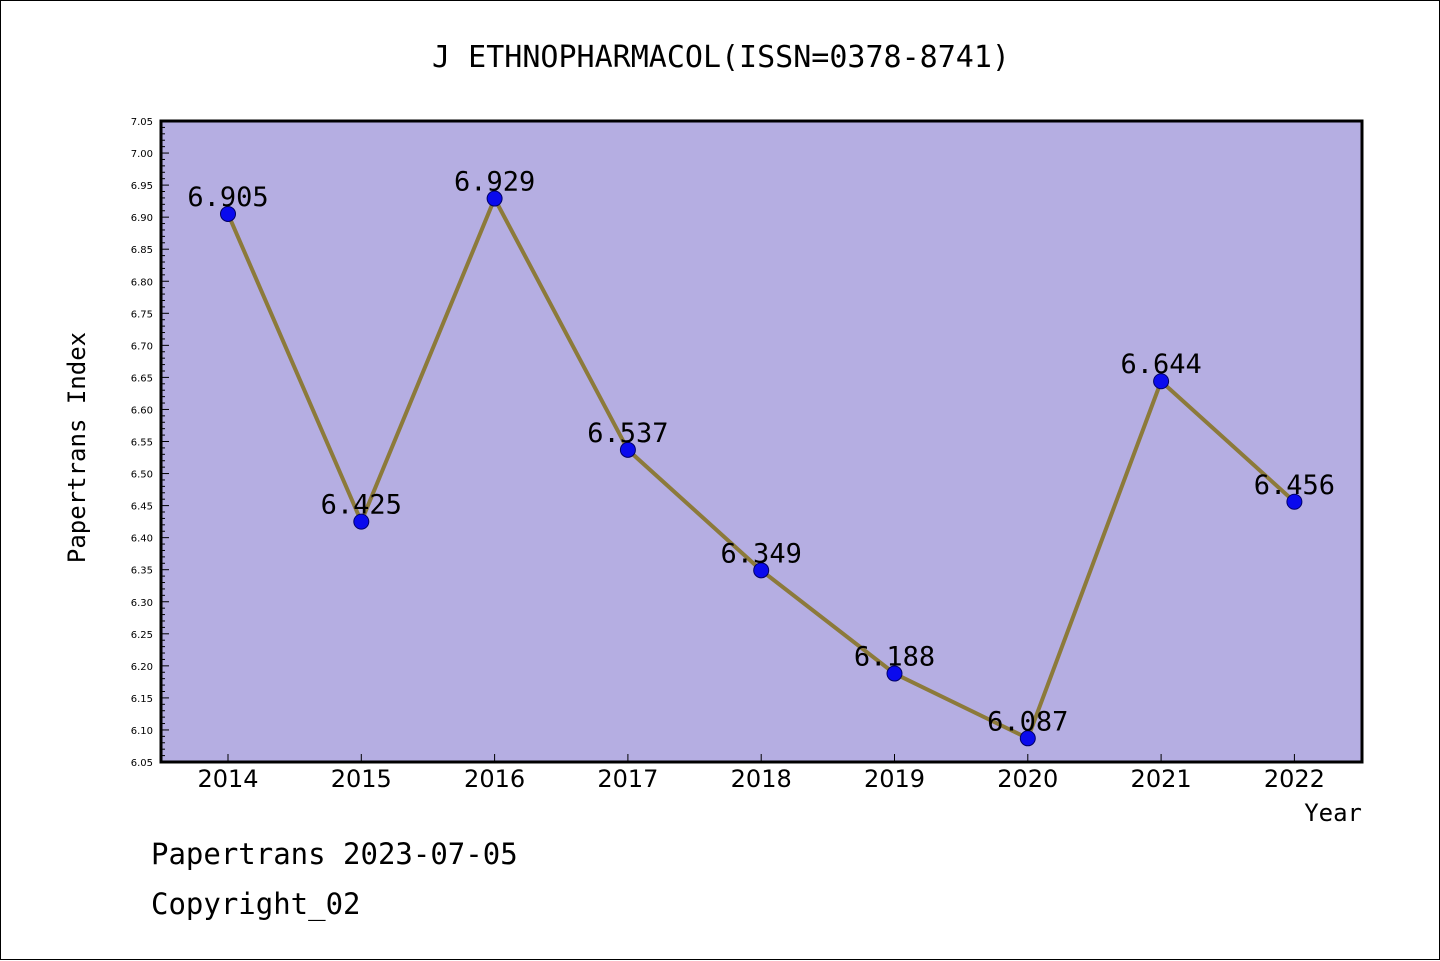  What do you see at coordinates (627, 779) in the screenshot?
I see `x-tick-label: 2017` at bounding box center [627, 779].